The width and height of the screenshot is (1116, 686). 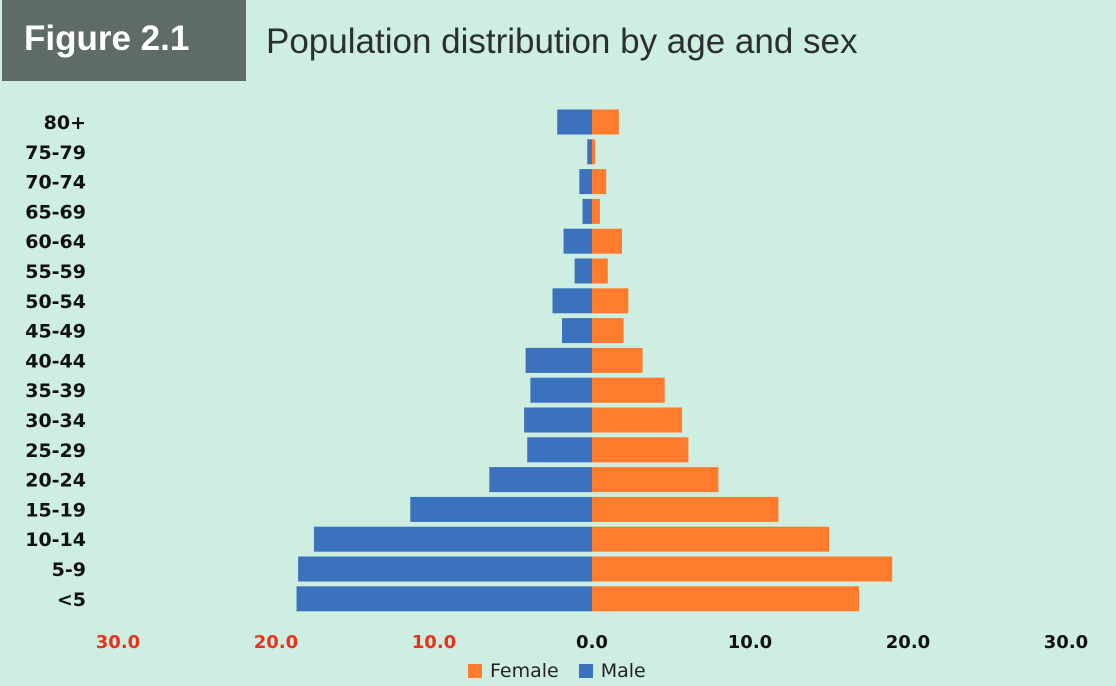 What do you see at coordinates (55, 183) in the screenshot?
I see `age-label-70-74: 70-74` at bounding box center [55, 183].